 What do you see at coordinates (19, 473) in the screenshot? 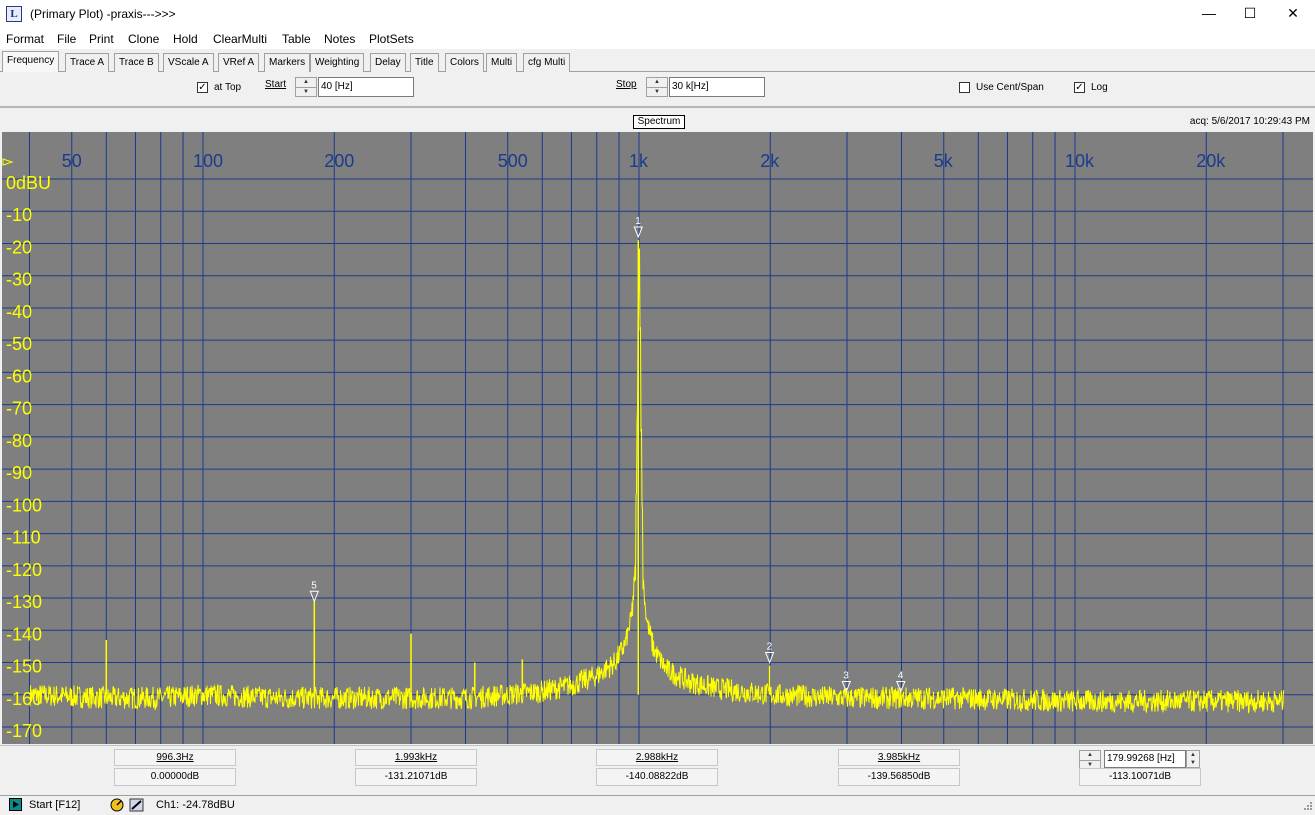
I see `y-tick-label: -90` at bounding box center [19, 473].